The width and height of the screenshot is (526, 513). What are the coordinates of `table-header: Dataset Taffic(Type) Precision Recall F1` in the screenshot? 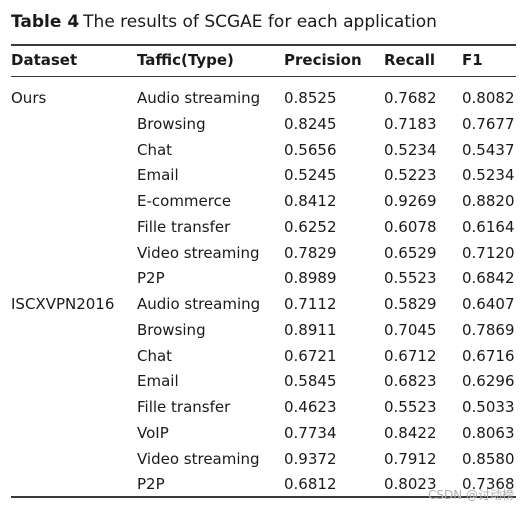 It's located at (263, 60).